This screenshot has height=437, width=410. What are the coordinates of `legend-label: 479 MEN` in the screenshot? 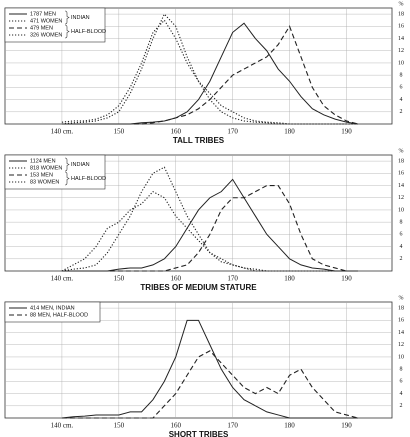 It's located at (41, 28).